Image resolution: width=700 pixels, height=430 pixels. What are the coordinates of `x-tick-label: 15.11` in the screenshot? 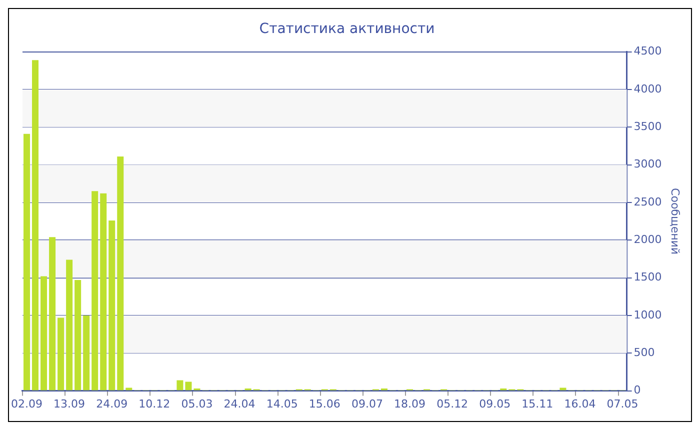 It's located at (538, 403).